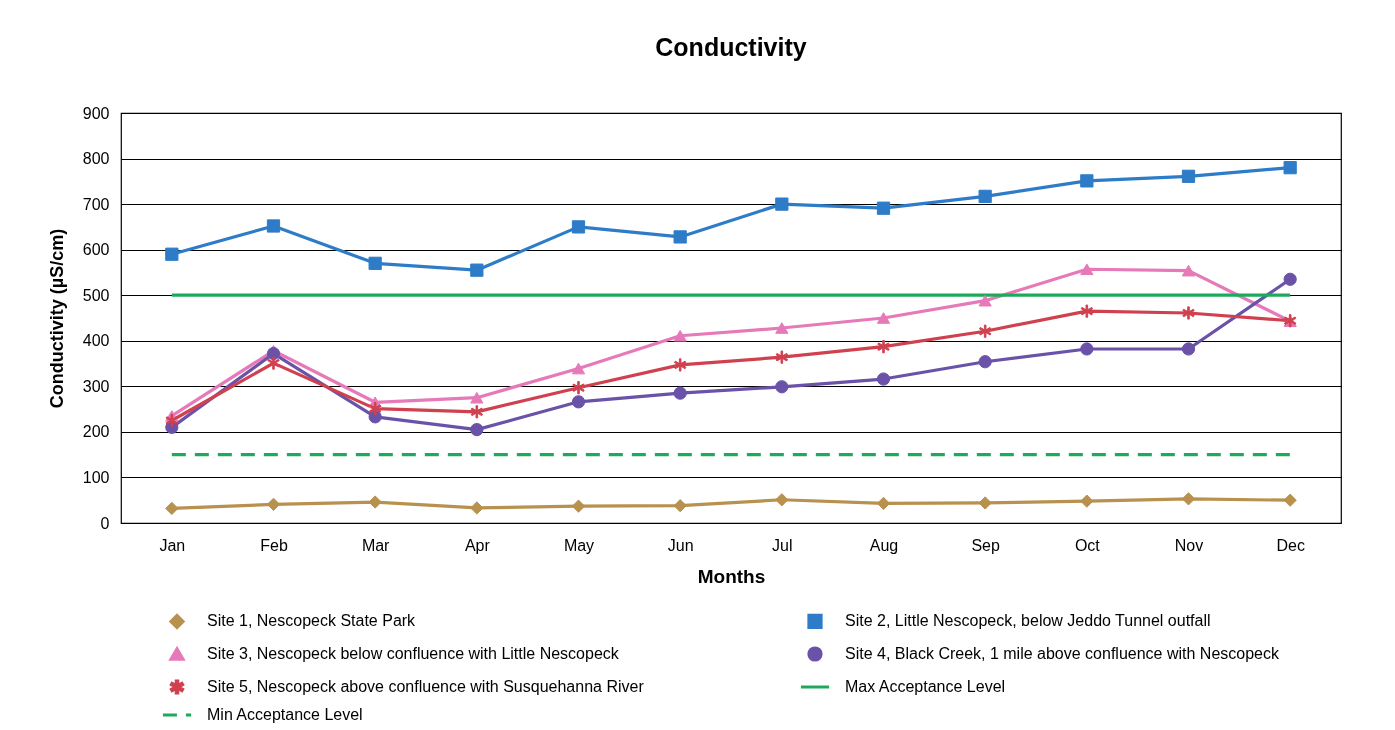 The height and width of the screenshot is (730, 1395). What do you see at coordinates (105, 523) in the screenshot?
I see `y-tick-label: 0` at bounding box center [105, 523].